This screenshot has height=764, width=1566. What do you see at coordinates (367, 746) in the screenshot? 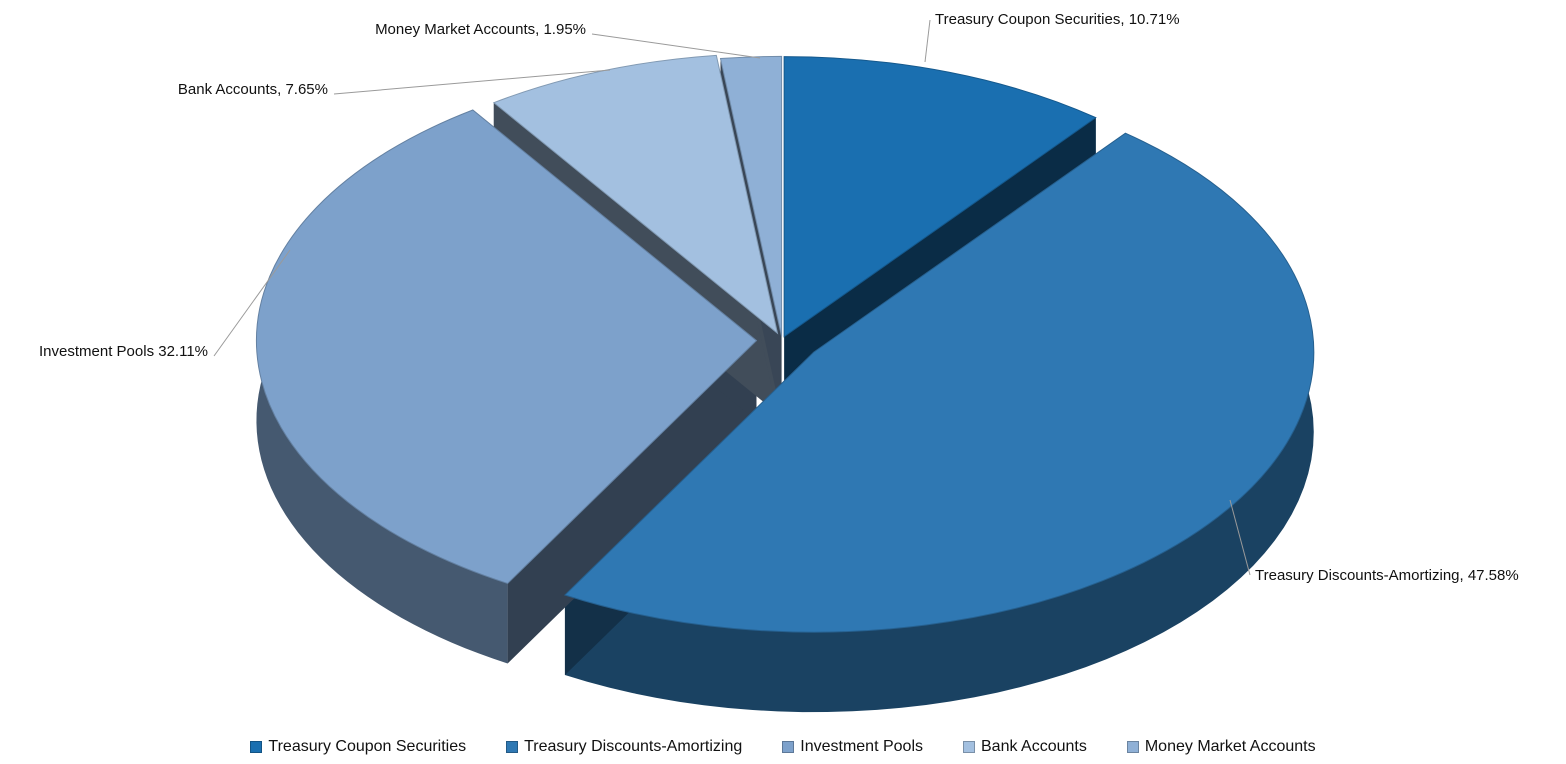
I see `legend-label: Treasury Coupon Securities` at bounding box center [367, 746].